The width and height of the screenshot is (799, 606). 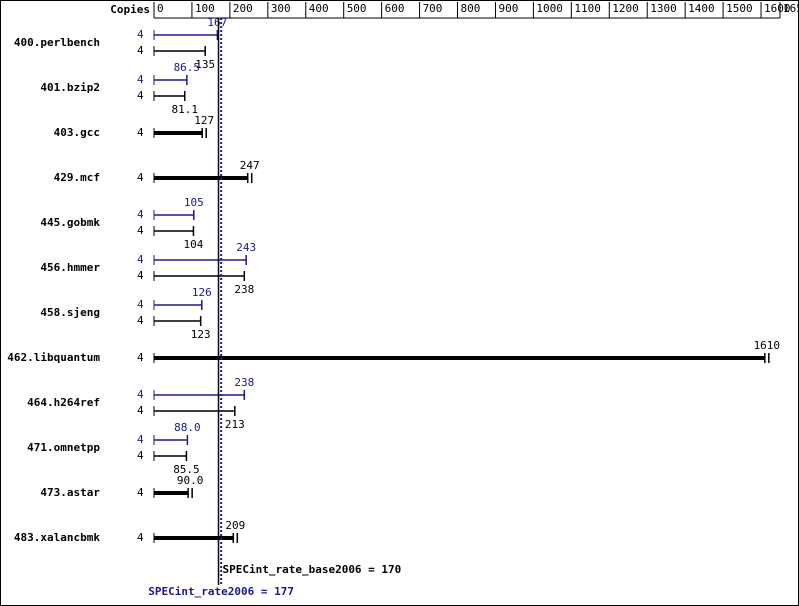 What do you see at coordinates (701, 8) in the screenshot?
I see `x-tick-label: 1400` at bounding box center [701, 8].